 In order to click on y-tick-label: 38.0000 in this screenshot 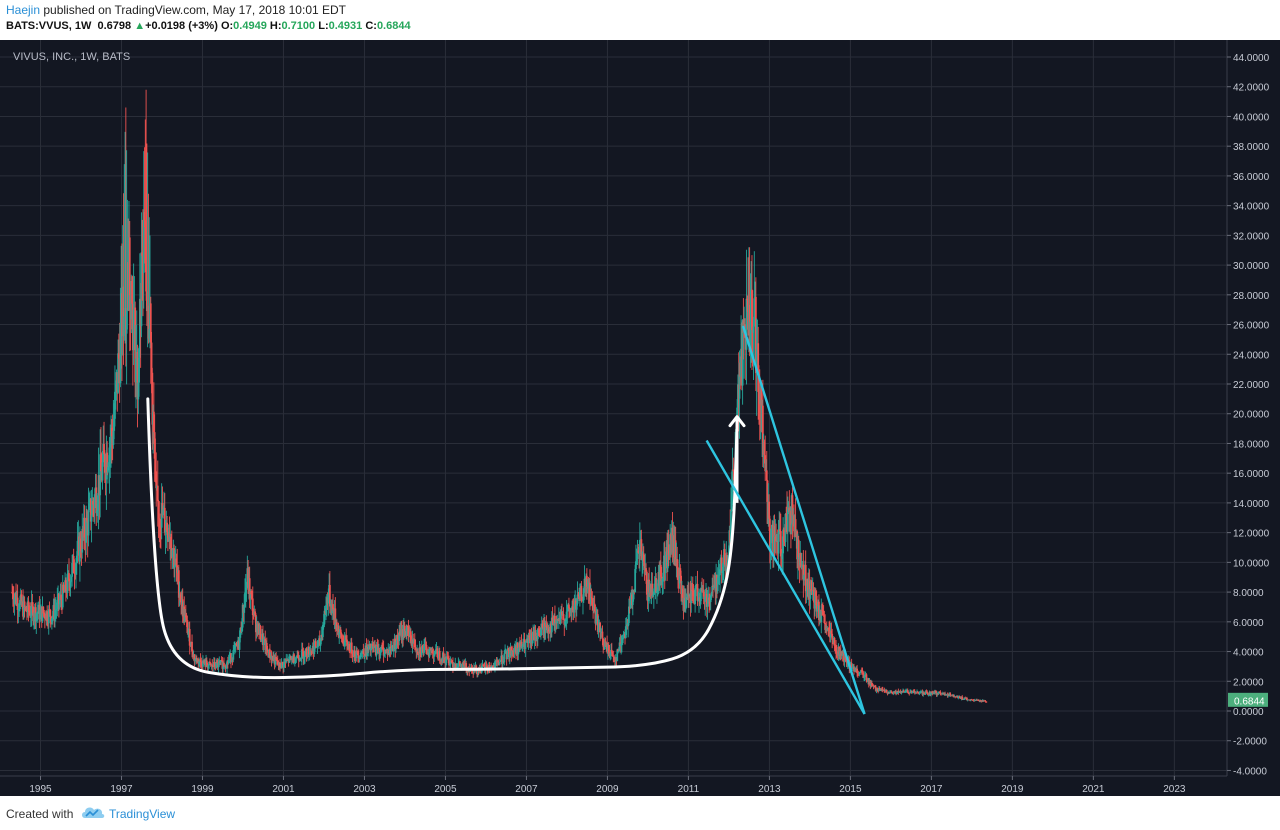, I will do `click(1251, 147)`.